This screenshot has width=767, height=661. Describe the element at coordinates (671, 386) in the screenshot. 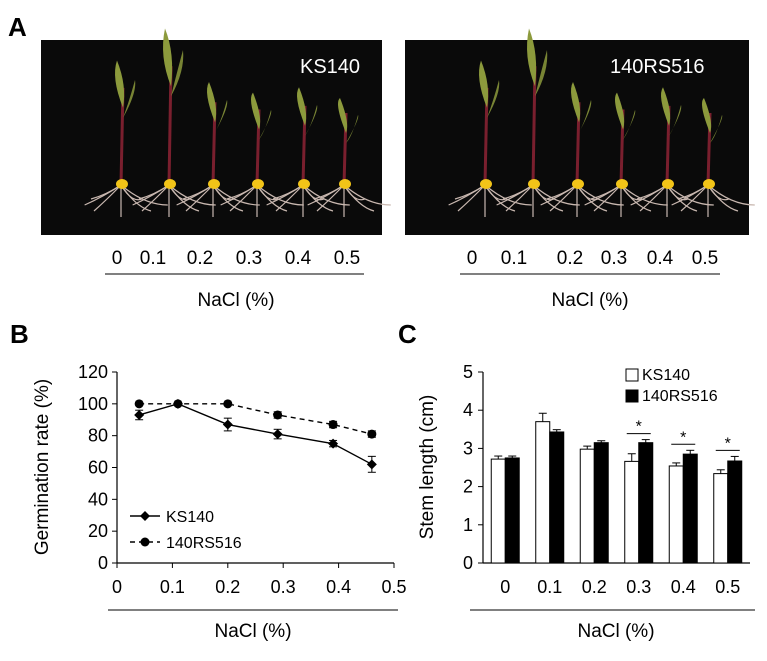

I see `legend: KS140 140RS516` at that location.